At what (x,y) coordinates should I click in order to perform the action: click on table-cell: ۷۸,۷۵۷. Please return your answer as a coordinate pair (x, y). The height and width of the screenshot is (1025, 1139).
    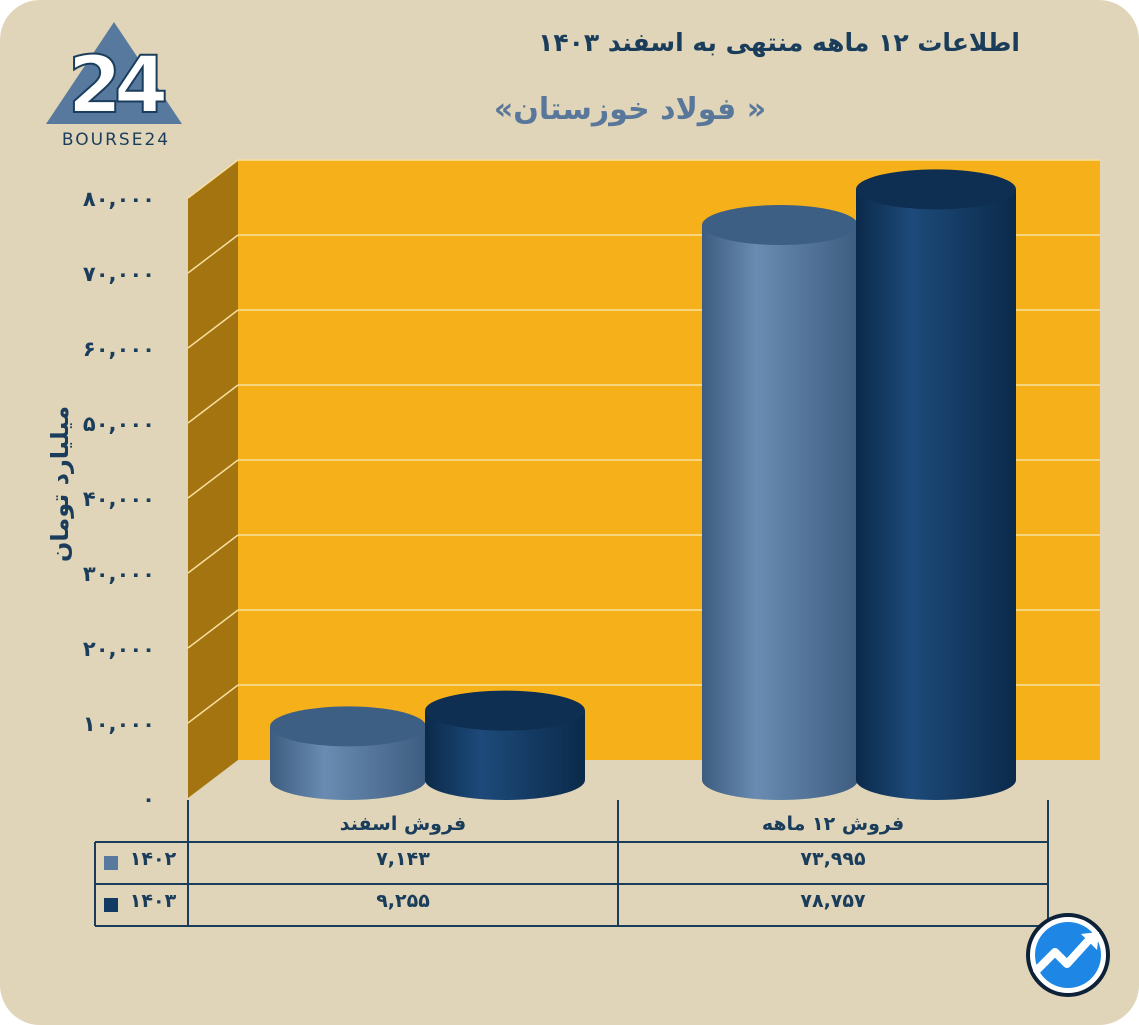
    Looking at the image, I should click on (833, 901).